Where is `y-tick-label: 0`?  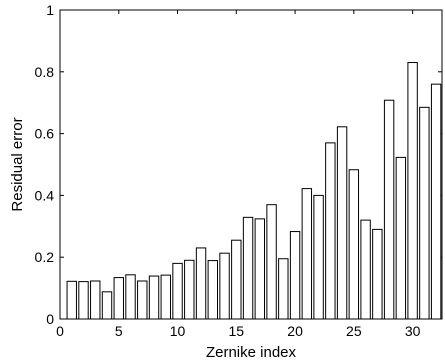 y-tick-label: 0 is located at coordinates (50, 319).